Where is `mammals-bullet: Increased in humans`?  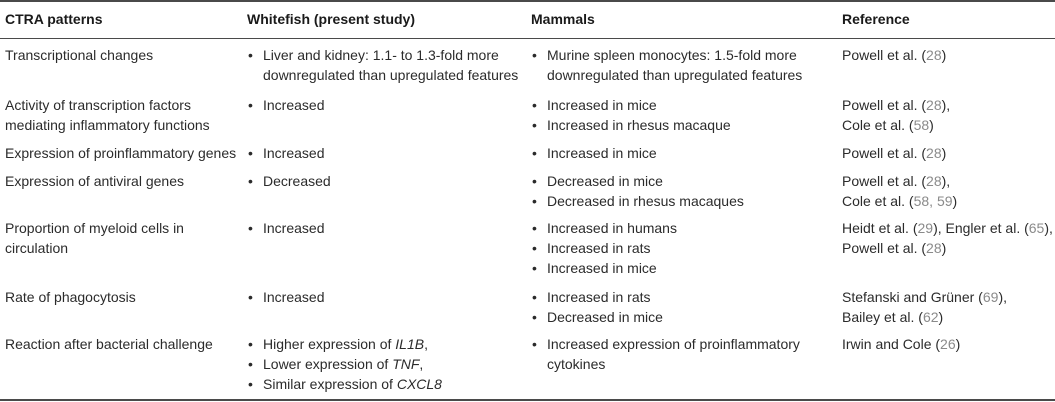 mammals-bullet: Increased in humans is located at coordinates (604, 228).